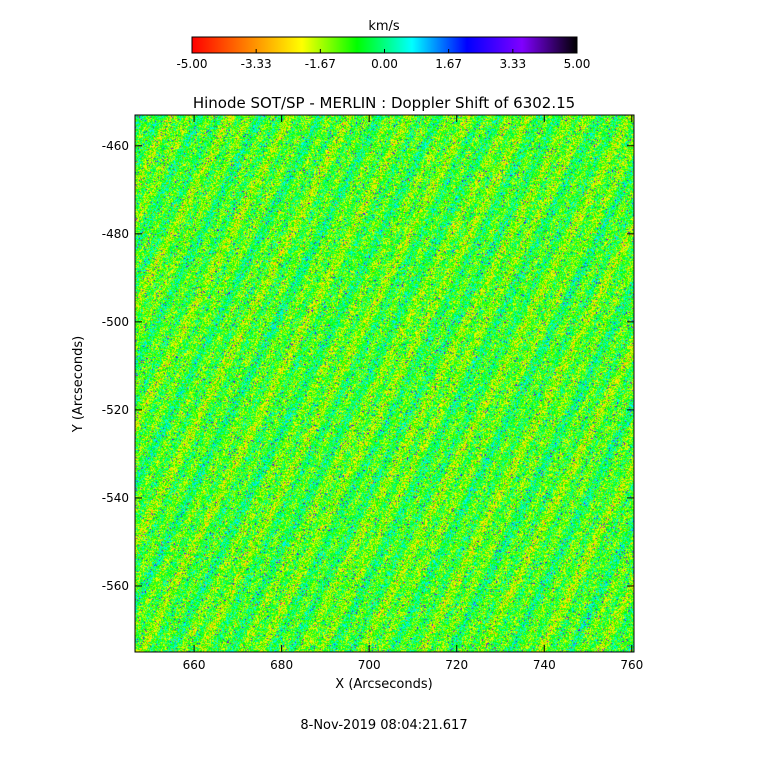 The width and height of the screenshot is (768, 768). What do you see at coordinates (448, 64) in the screenshot?
I see `colorbar-tick-label: 1.67` at bounding box center [448, 64].